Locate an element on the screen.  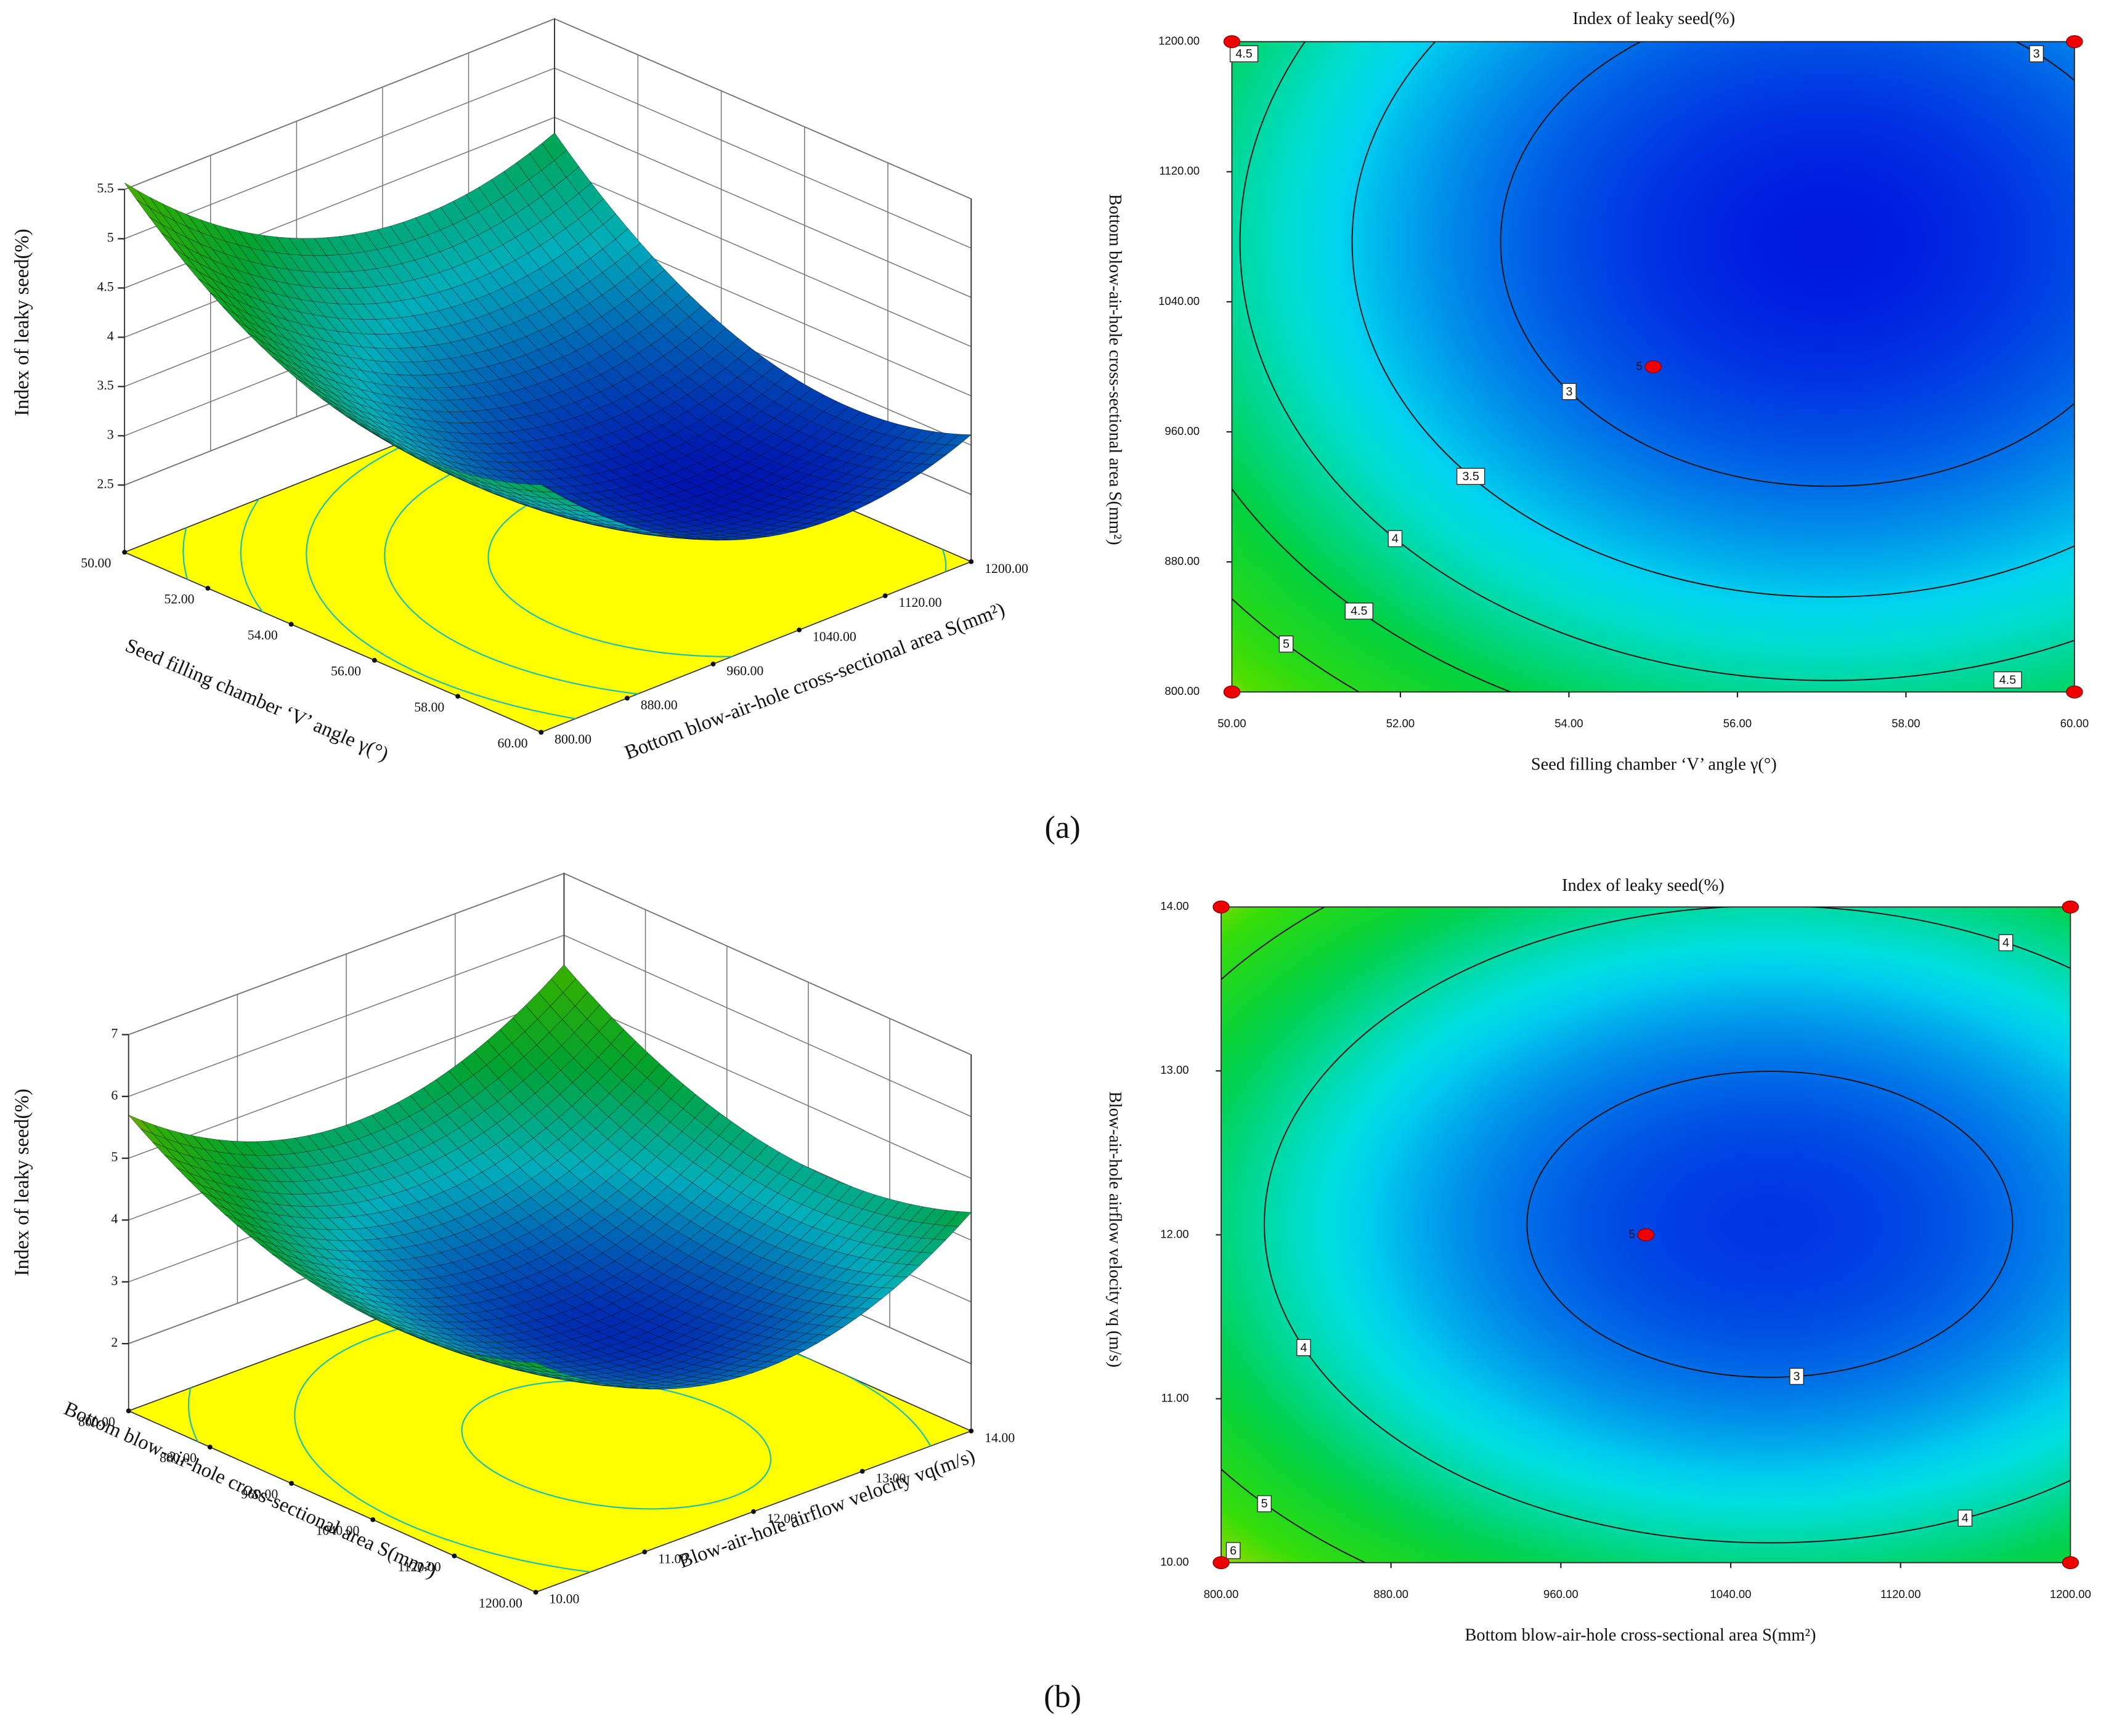
y-tick-label: 12.00 is located at coordinates (782, 1519).